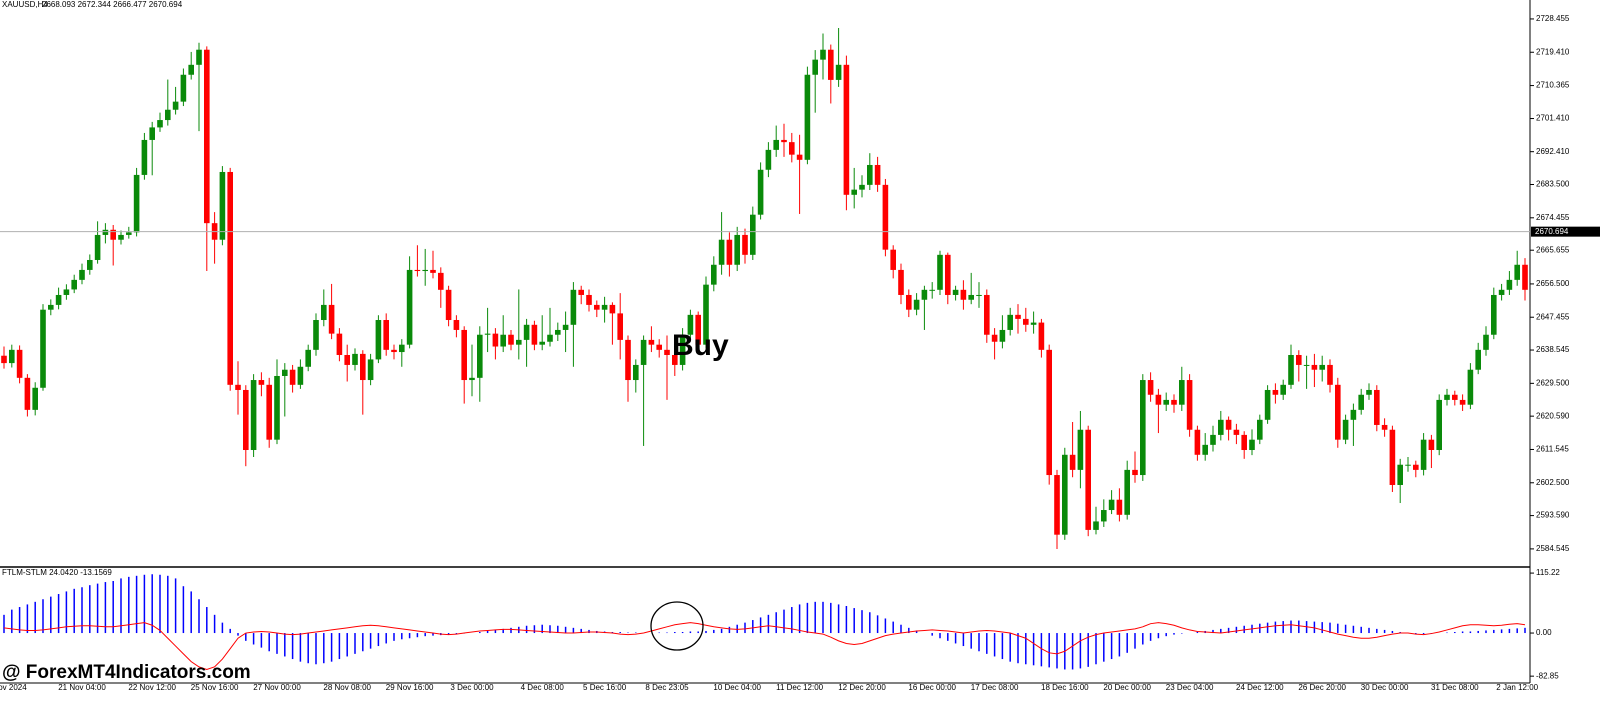 The height and width of the screenshot is (705, 1600). I want to click on x-tick-label: 28 Nov 08:00, so click(347, 687).